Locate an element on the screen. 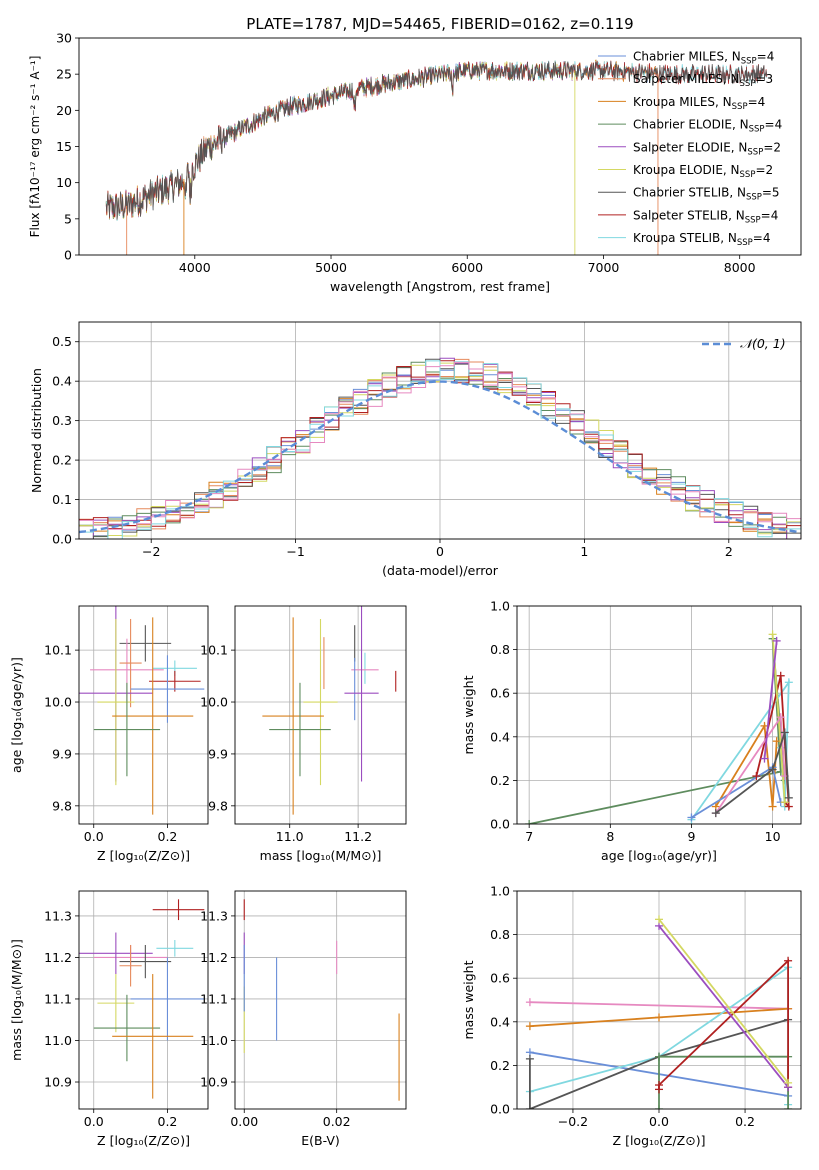 The image size is (819, 1170). y-tick-label: 10.9 is located at coordinates (214, 1082).